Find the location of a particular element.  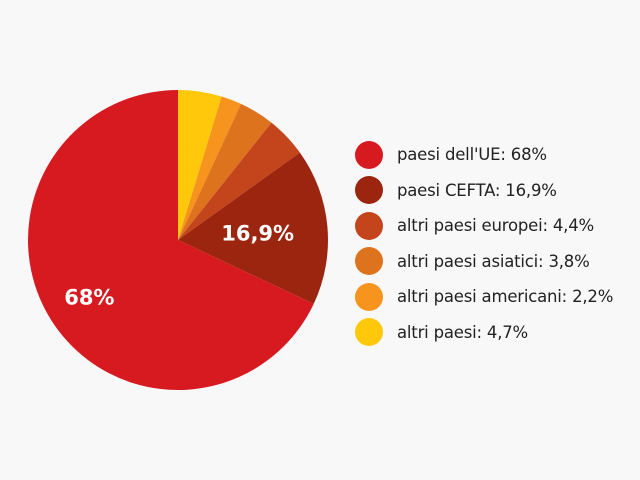

legend-item: paesi dell'UE: 68% is located at coordinates (484, 155).